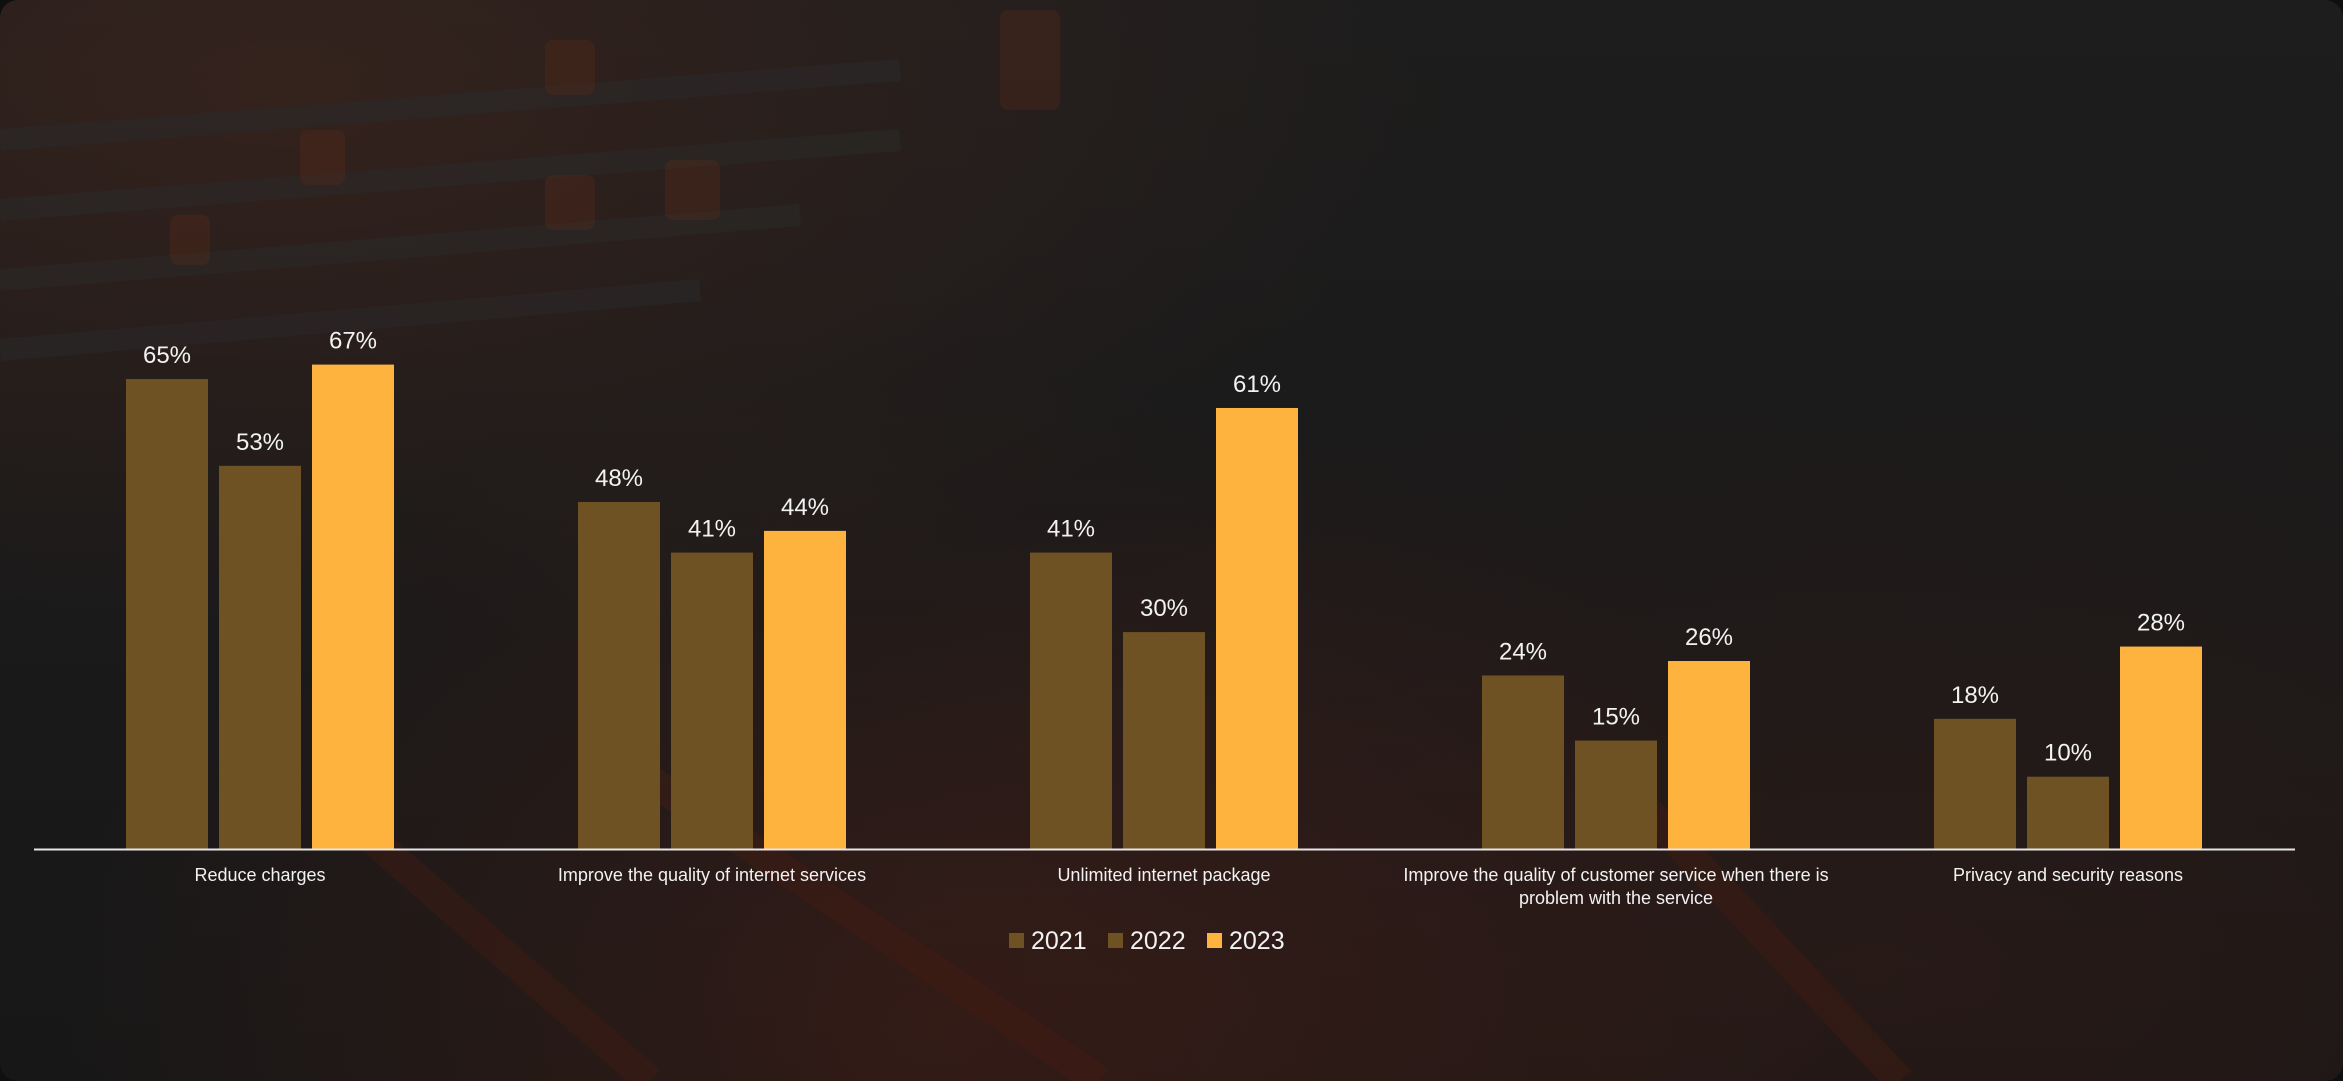  Describe the element at coordinates (167, 355) in the screenshot. I see `data-label: 65%` at that location.